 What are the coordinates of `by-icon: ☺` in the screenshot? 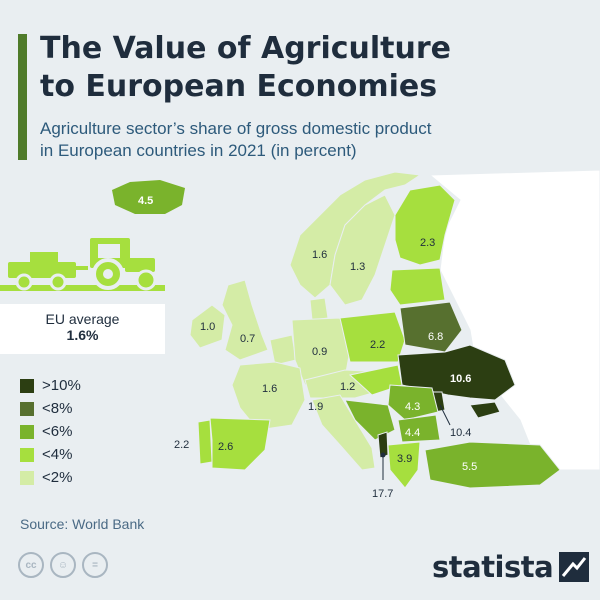 It's located at (63, 565).